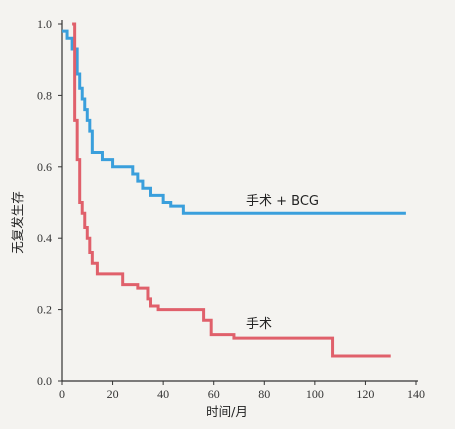 The image size is (455, 429). I want to click on x-tick-label: 140, so click(416, 394).